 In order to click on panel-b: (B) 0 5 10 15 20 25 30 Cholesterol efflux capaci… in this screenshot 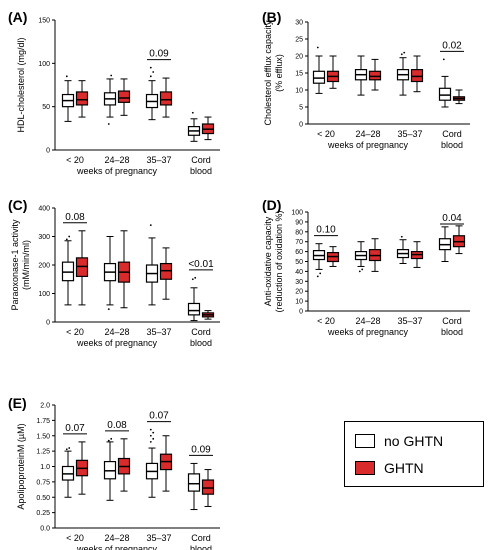, I will do `click(366, 79)`.